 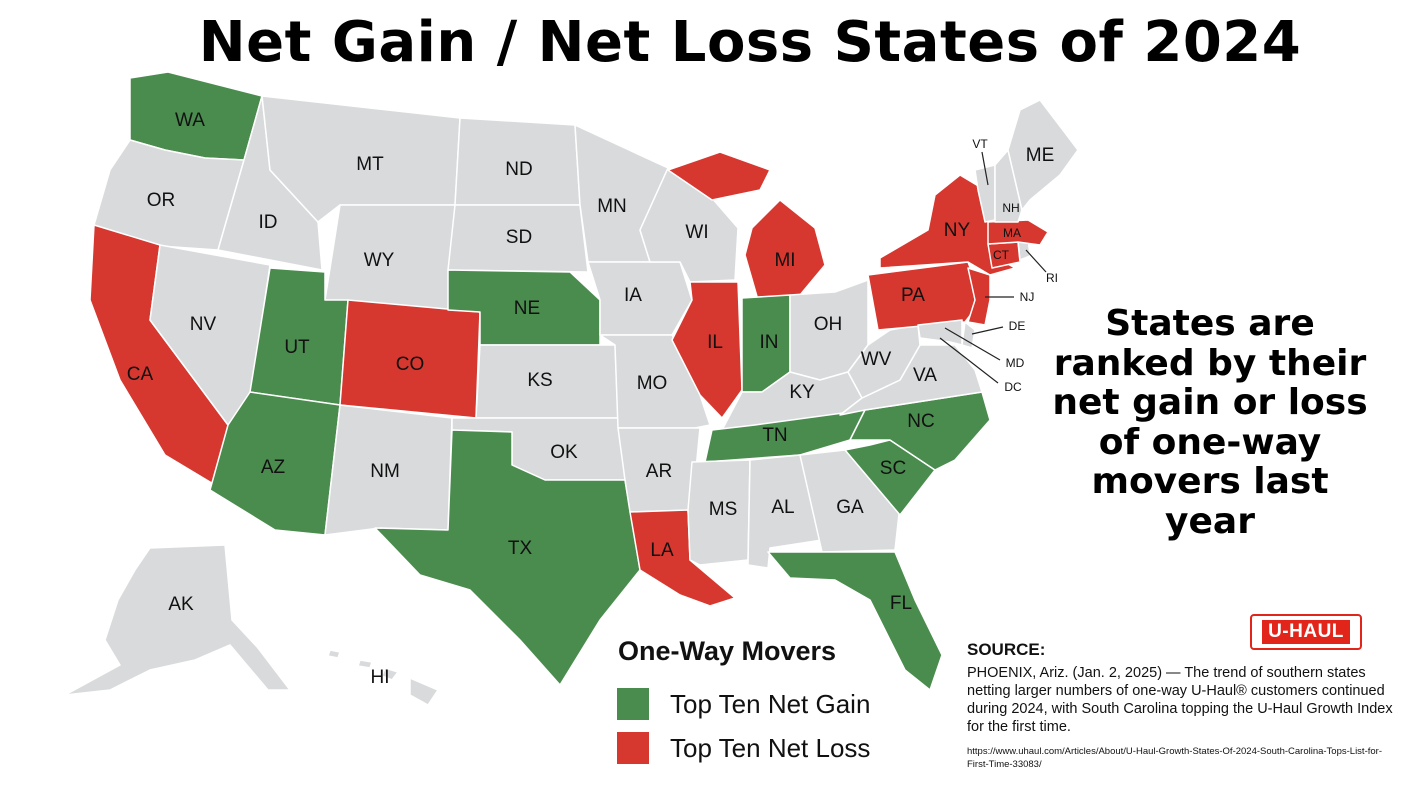 What do you see at coordinates (633, 704) in the screenshot?
I see `legend-swatch-gain` at bounding box center [633, 704].